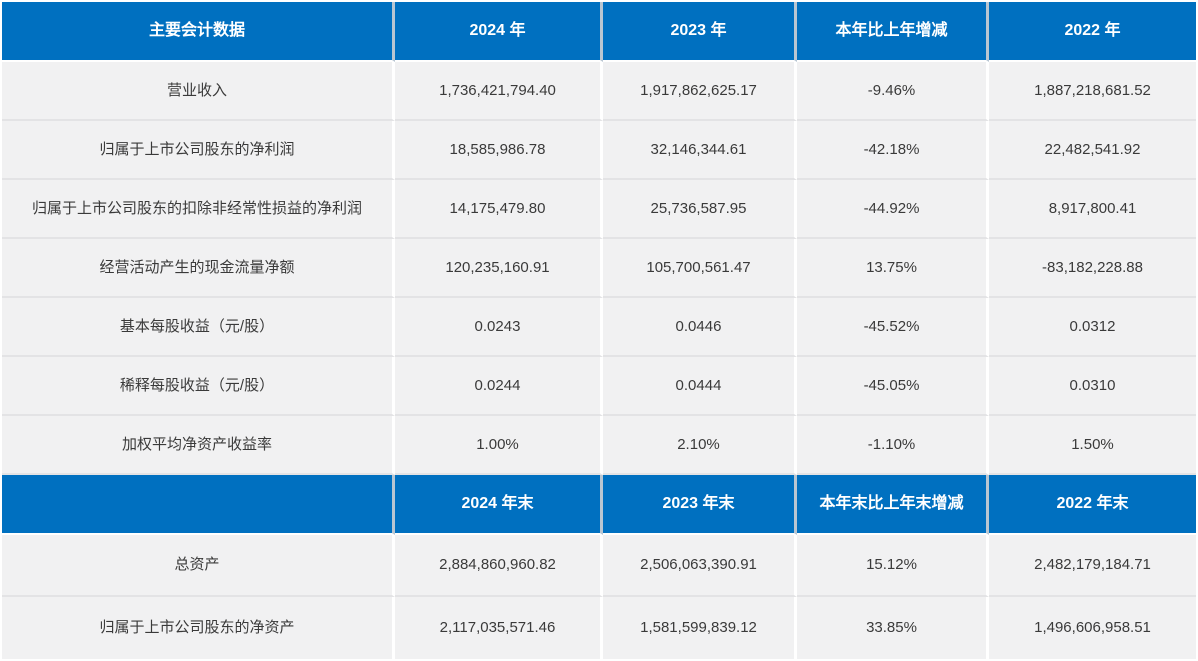 This screenshot has width=1198, height=661. I want to click on value-cell: 2,506,063,390.91, so click(700, 566).